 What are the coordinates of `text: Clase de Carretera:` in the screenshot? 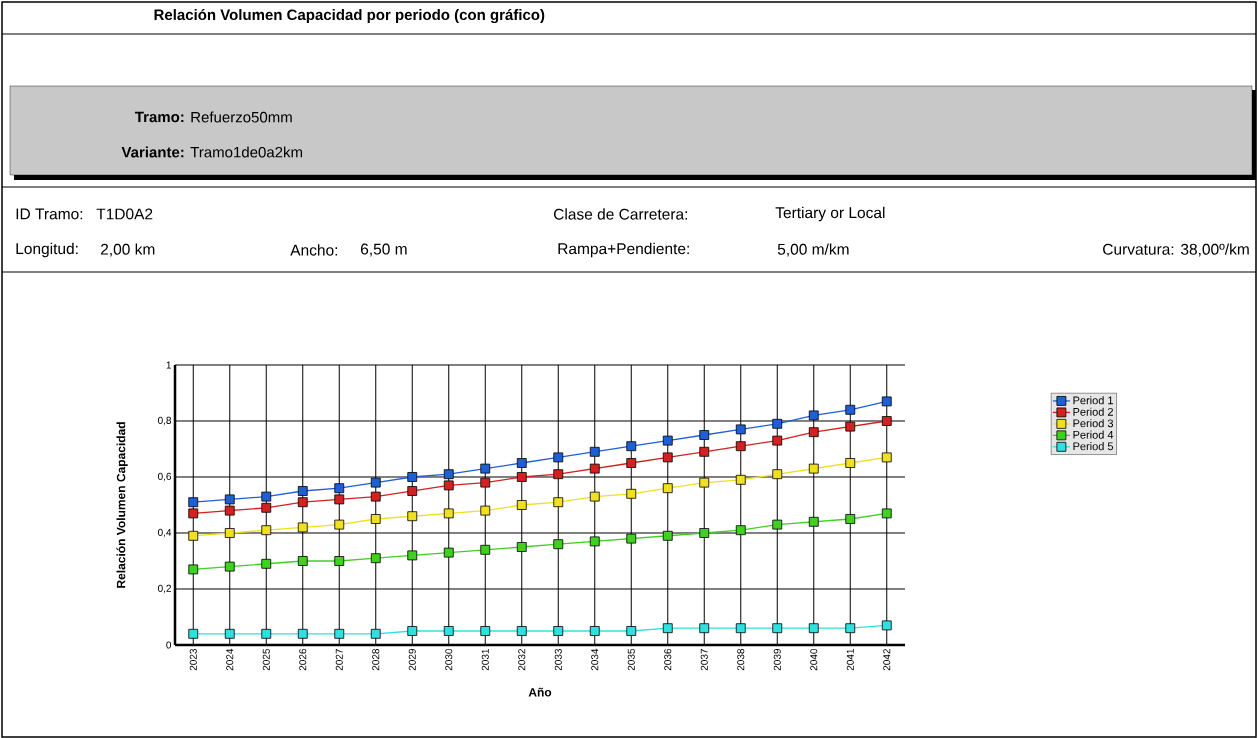 It's located at (620, 214).